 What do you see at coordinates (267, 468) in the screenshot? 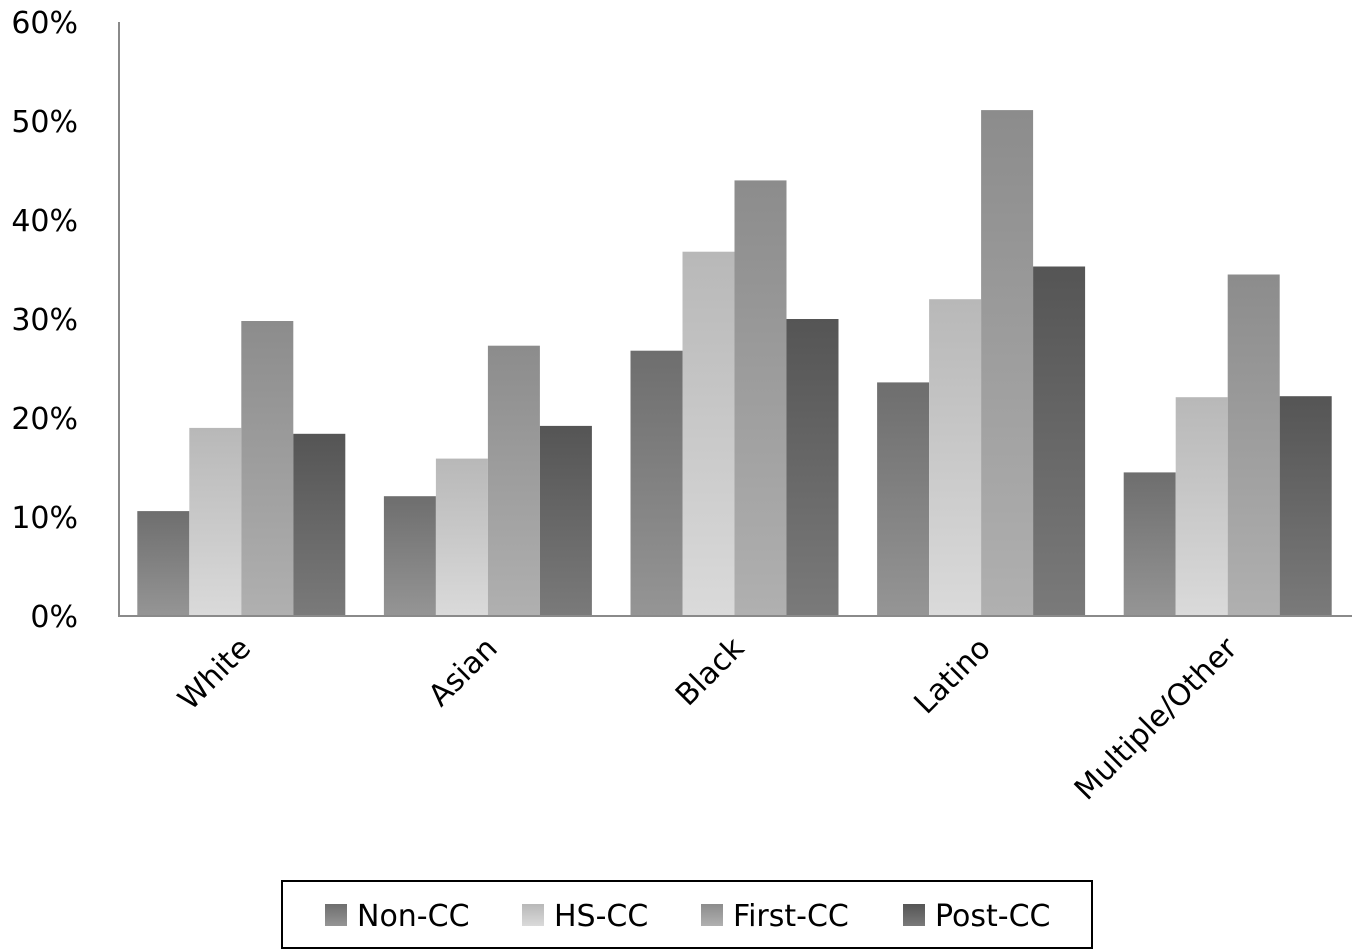
I see `bar-first-cc-white` at bounding box center [267, 468].